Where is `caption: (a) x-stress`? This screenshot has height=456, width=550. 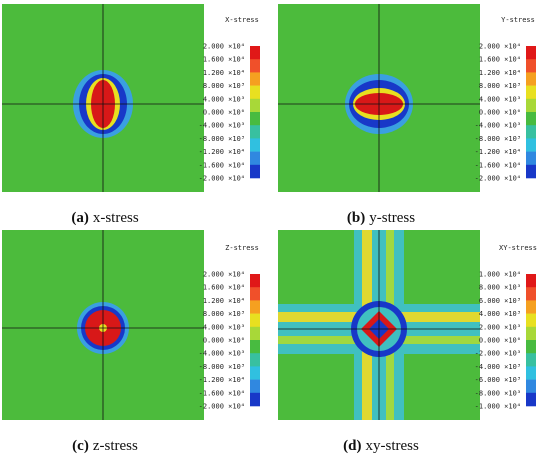 caption: (a) x-stress is located at coordinates (104, 218).